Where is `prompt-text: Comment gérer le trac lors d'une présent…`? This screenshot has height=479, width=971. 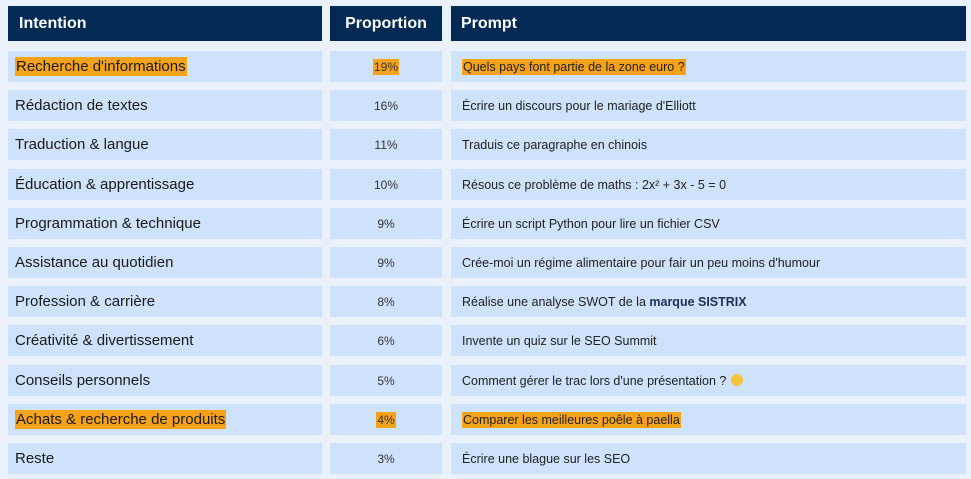 prompt-text: Comment gérer le trac lors d'une présent… is located at coordinates (603, 380).